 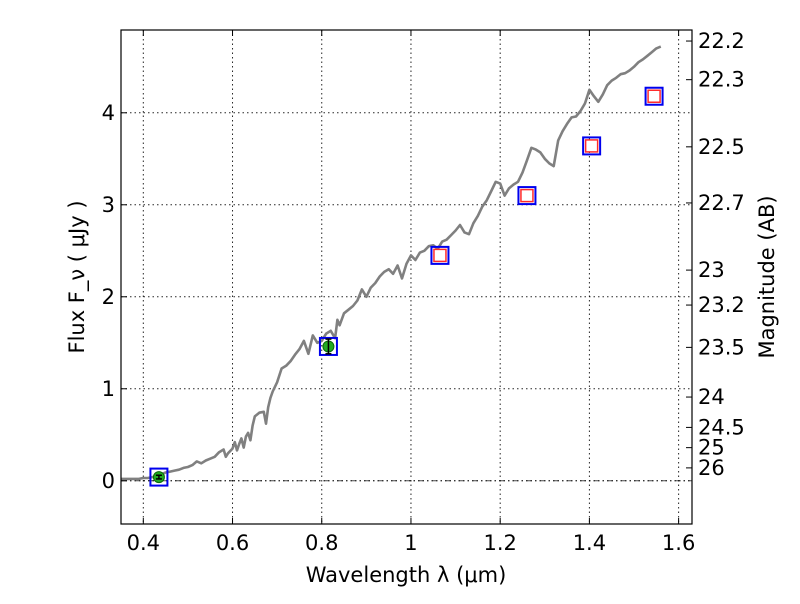 I want to click on y-right-tick-label: 23, so click(x=711, y=270).